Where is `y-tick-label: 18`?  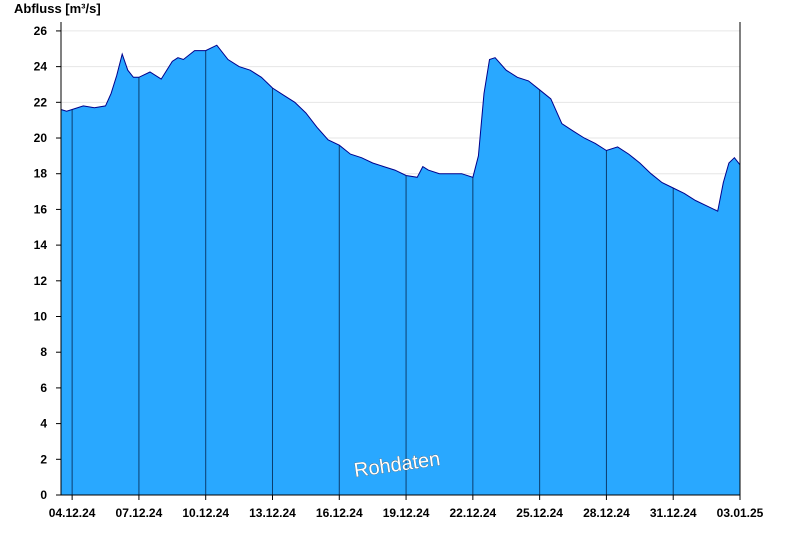 y-tick-label: 18 is located at coordinates (41, 174).